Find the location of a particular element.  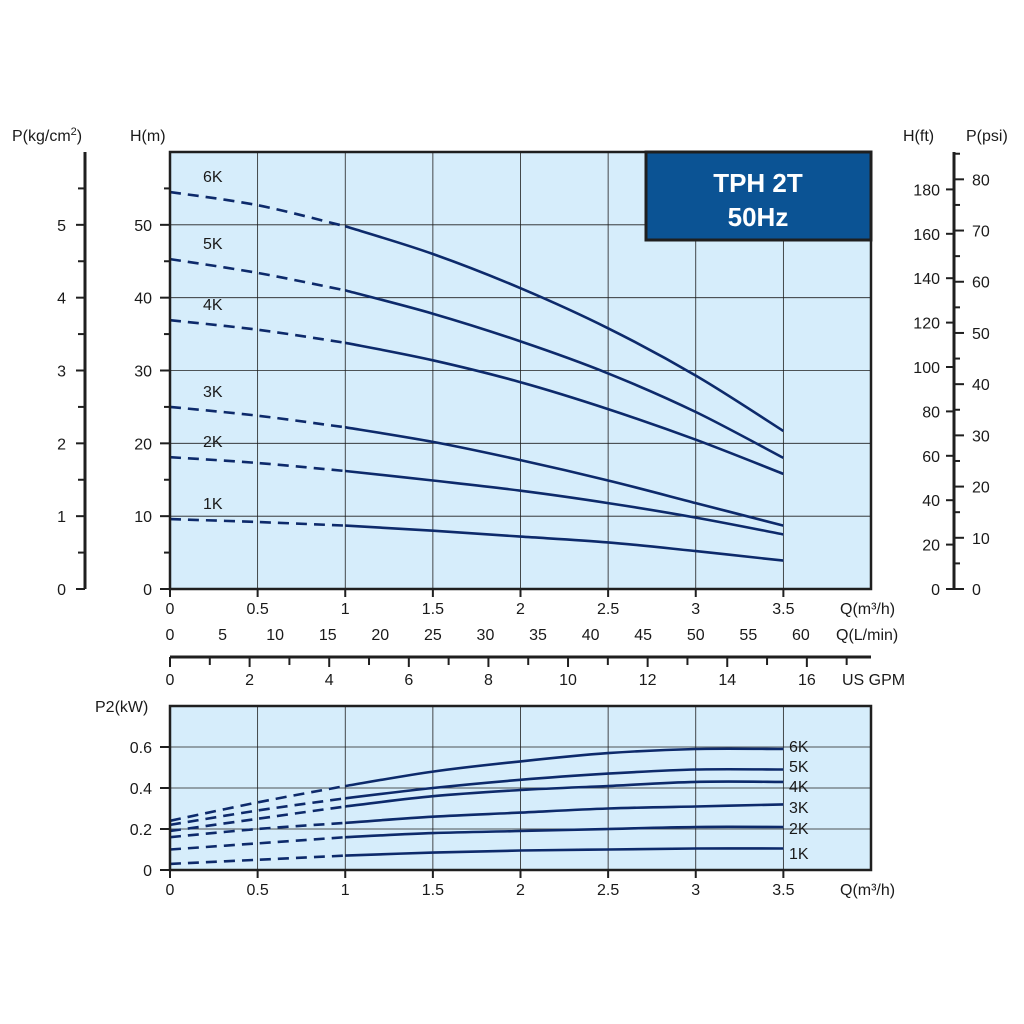

flow-gpm-tick-label: 4 is located at coordinates (329, 680).